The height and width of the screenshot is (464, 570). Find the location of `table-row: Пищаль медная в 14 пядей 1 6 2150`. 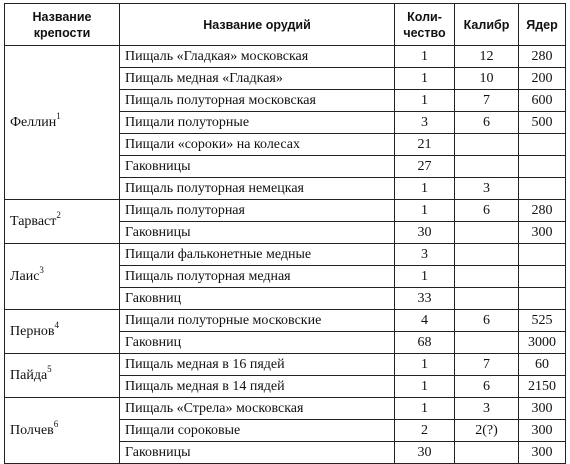

table-row: Пищаль медная в 14 пядей 1 6 2150 is located at coordinates (285, 386).